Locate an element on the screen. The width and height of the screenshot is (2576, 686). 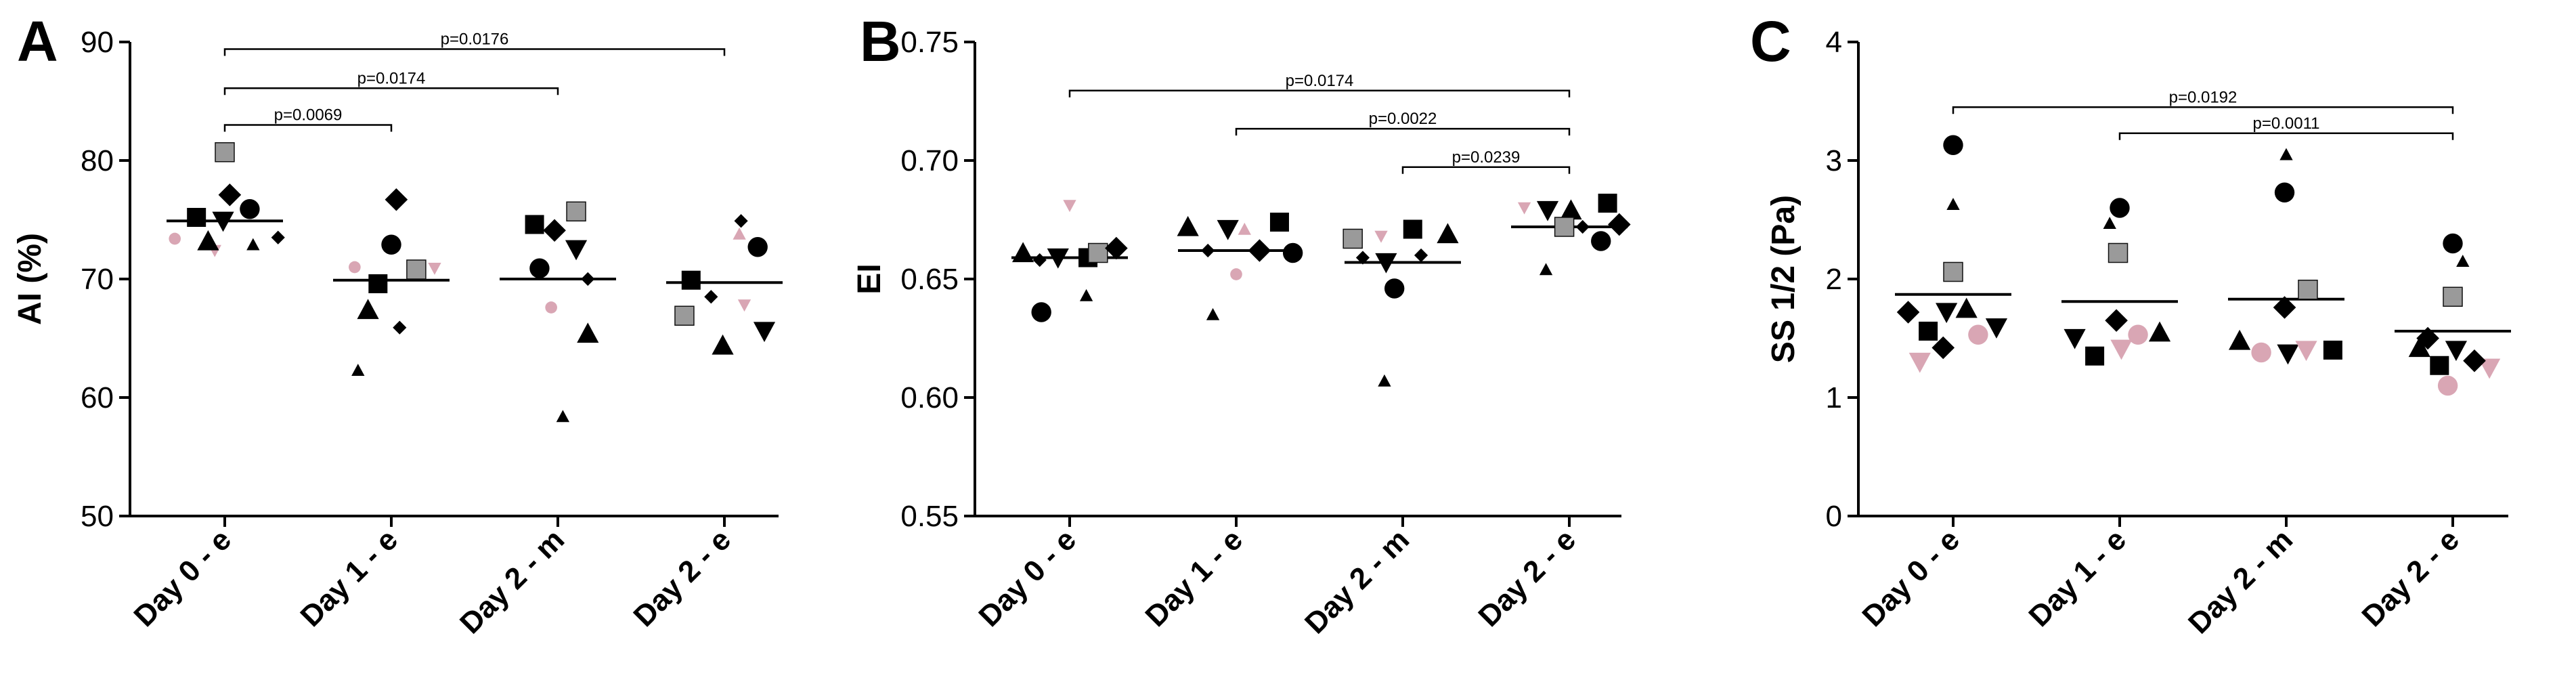
y-tick-label: 50 is located at coordinates (97, 516).